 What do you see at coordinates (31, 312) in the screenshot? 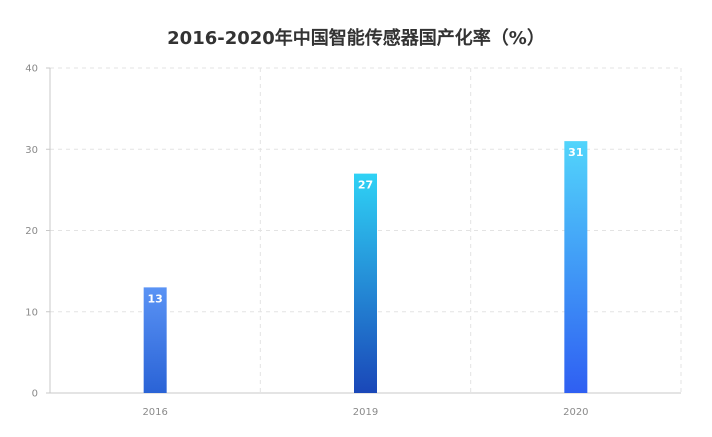
I see `y-tick-label: 10` at bounding box center [31, 312].